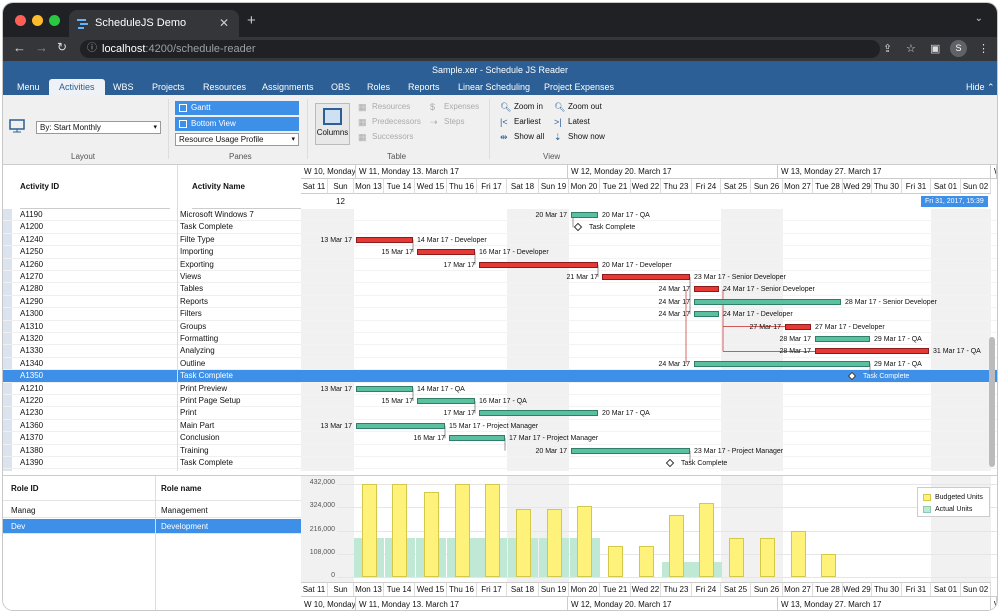 The height and width of the screenshot is (613, 1000). Describe the element at coordinates (447, 122) in the screenshot. I see `steps-button: ⇢ Steps` at that location.